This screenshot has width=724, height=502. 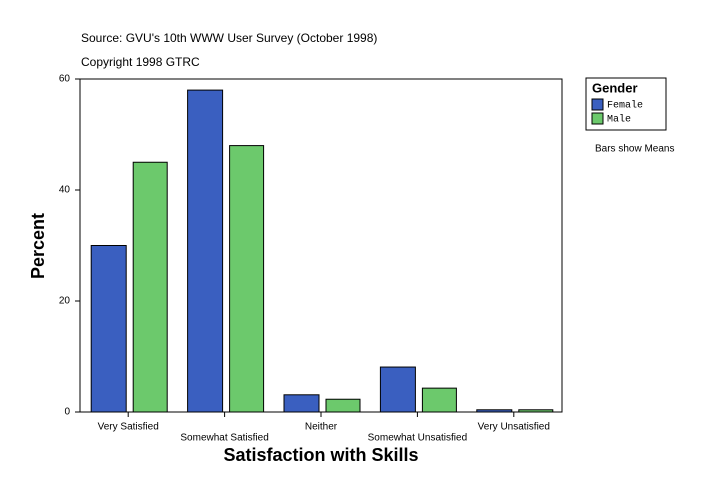 What do you see at coordinates (224, 438) in the screenshot?
I see `x-tick-label: Somewhat Satisfied` at bounding box center [224, 438].